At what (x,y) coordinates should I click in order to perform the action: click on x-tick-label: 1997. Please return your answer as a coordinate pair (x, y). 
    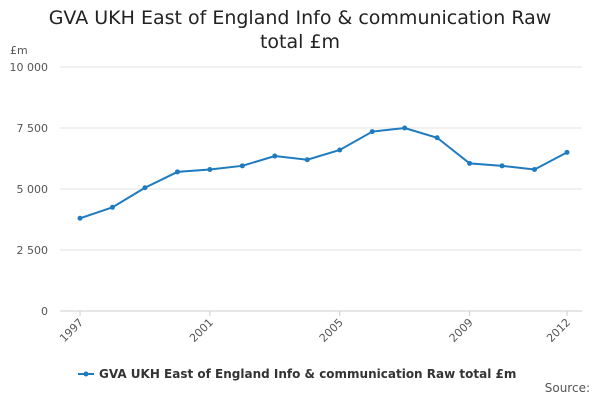
    Looking at the image, I should click on (71, 330).